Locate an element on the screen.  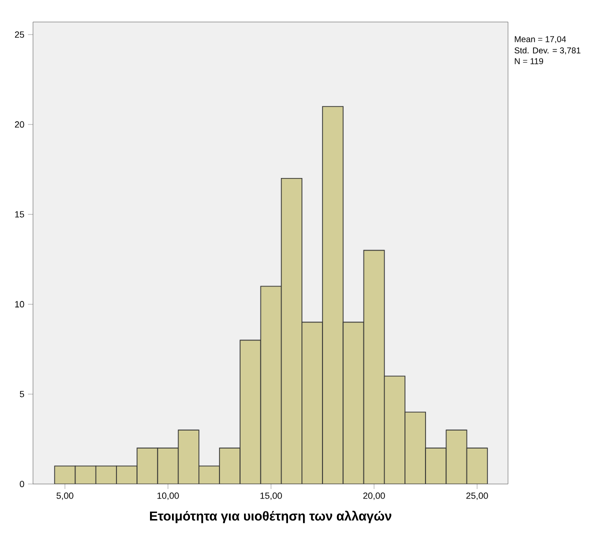
x-tick-label: 20,00 is located at coordinates (374, 496).